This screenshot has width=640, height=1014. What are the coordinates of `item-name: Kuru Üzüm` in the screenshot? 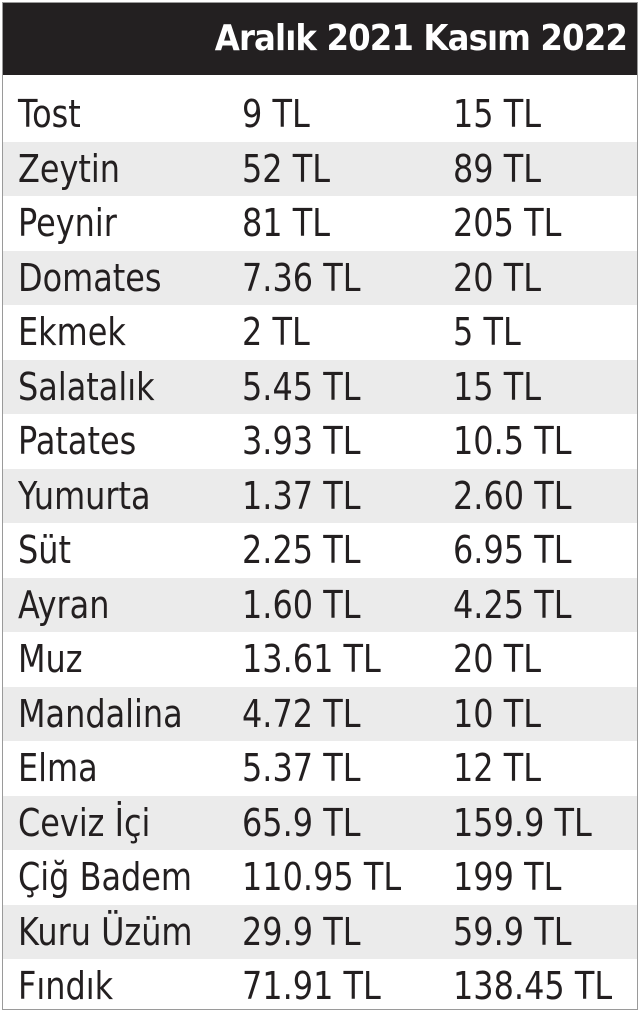 It's located at (105, 931).